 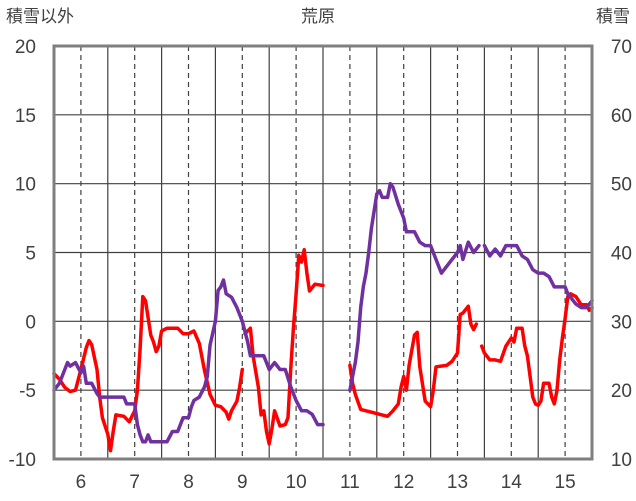 What do you see at coordinates (30, 254) in the screenshot?
I see `y-left-tick-label: 5` at bounding box center [30, 254].